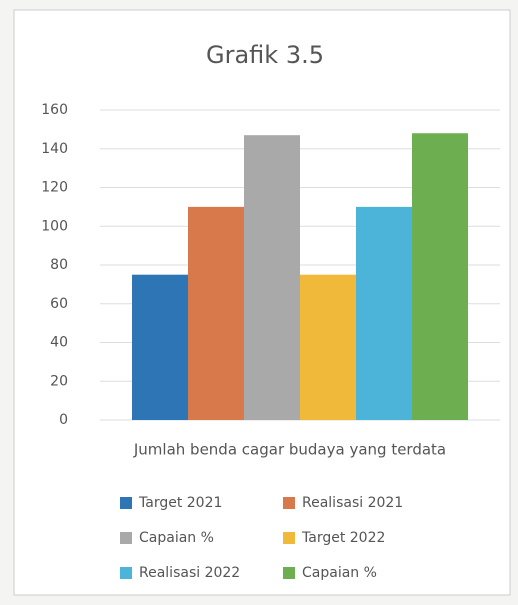 Image resolution: width=518 pixels, height=605 pixels. Describe the element at coordinates (352, 503) in the screenshot. I see `legend-label: Realisasi 2021` at that location.